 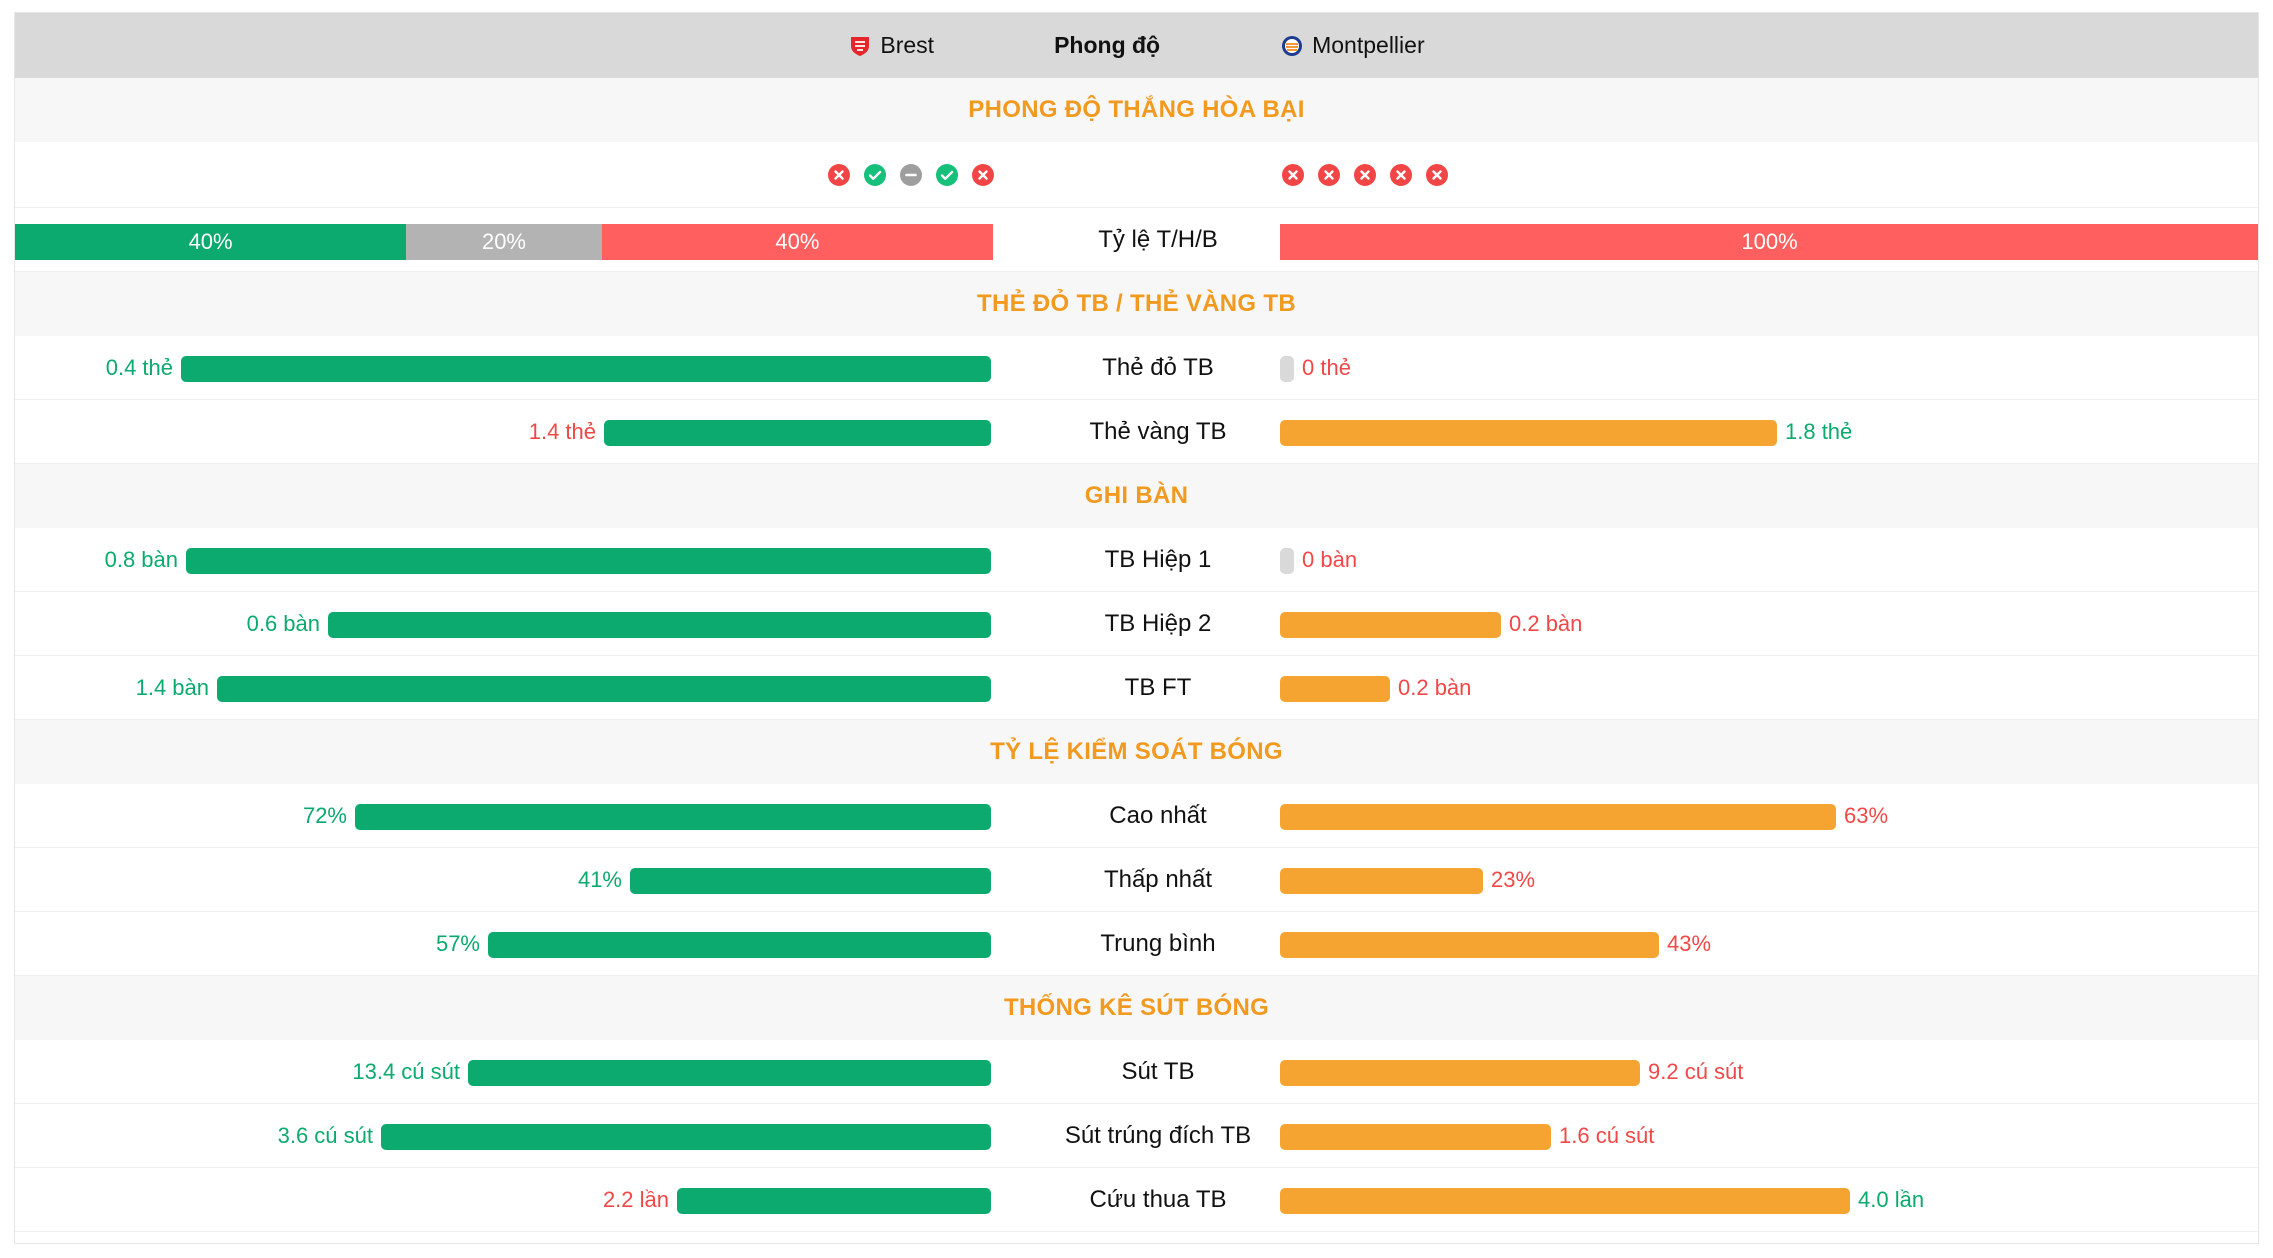 I want to click on stat-label: Thẻ vàng TB, so click(x=1158, y=431).